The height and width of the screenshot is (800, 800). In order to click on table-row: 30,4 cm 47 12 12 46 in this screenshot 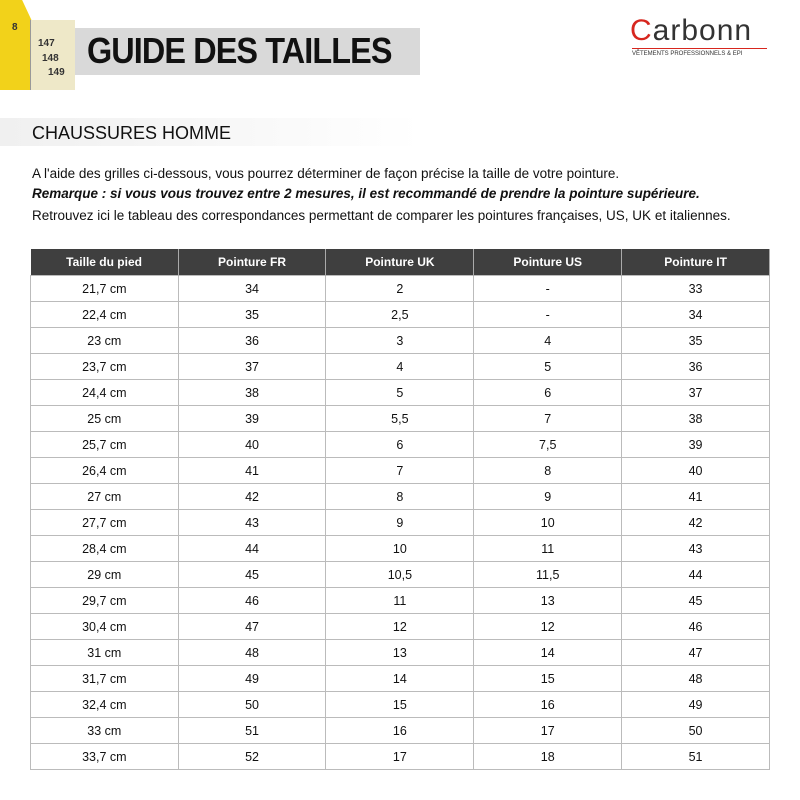, I will do `click(400, 626)`.